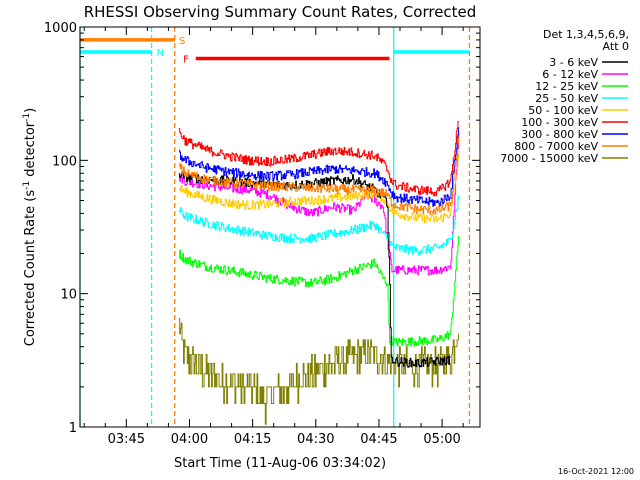  What do you see at coordinates (441, 439) in the screenshot?
I see `x-tick-label-5: 05:00` at bounding box center [441, 439].